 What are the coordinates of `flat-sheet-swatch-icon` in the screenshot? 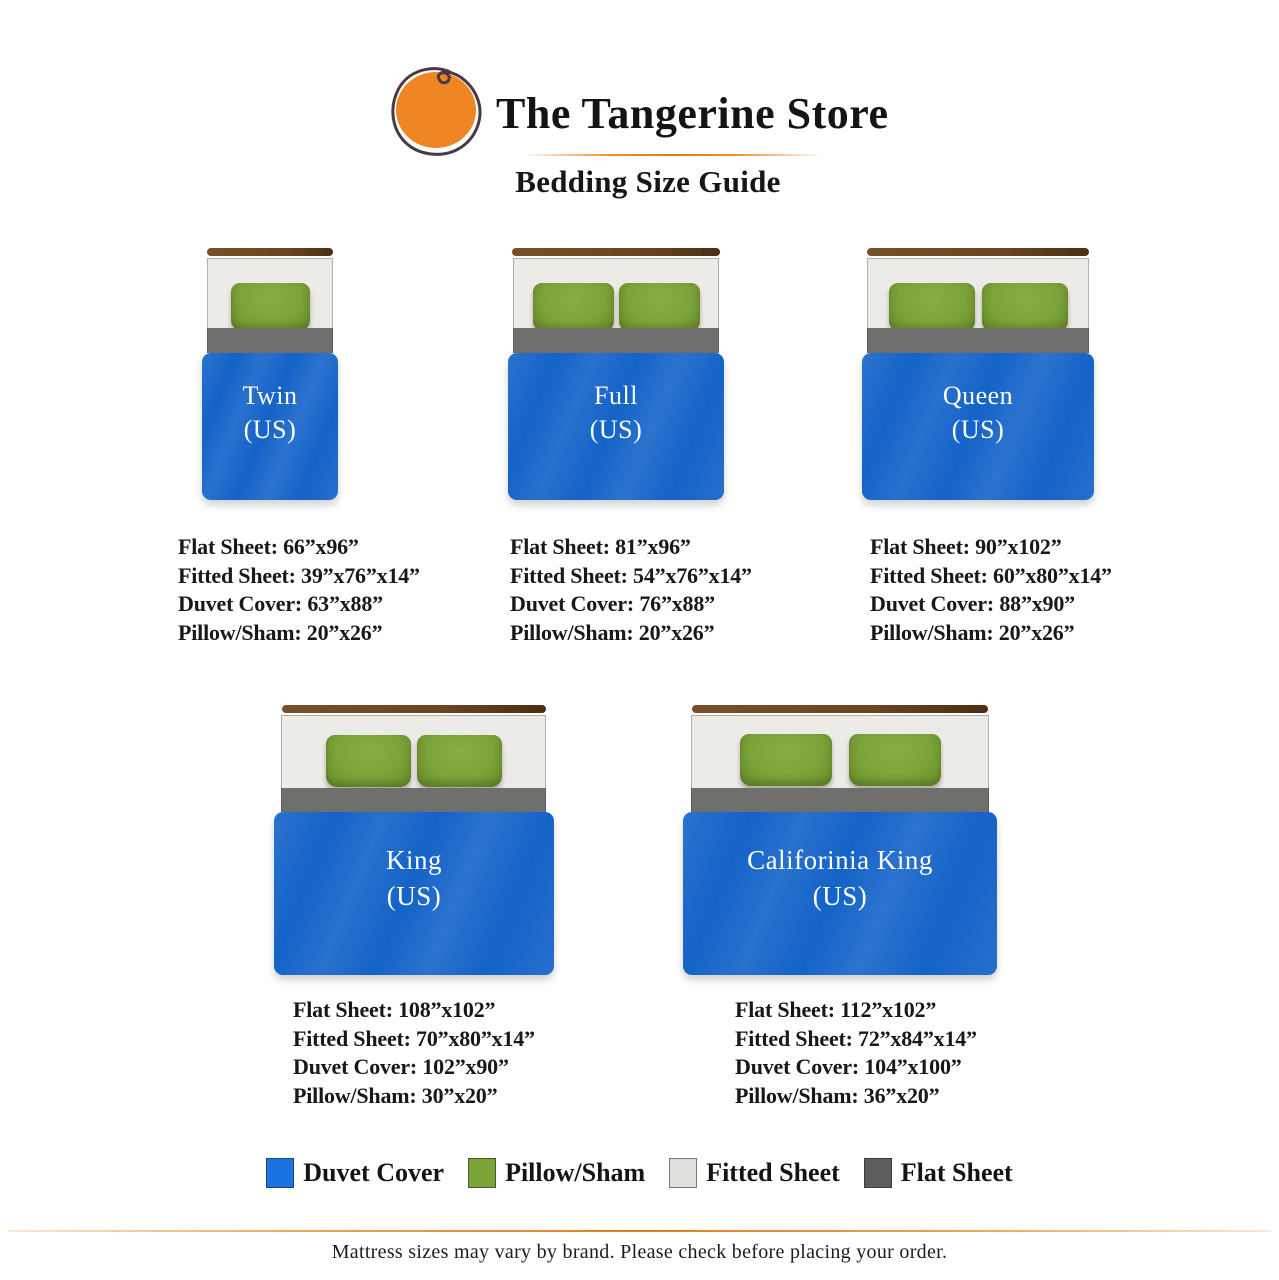 It's located at (877, 1173).